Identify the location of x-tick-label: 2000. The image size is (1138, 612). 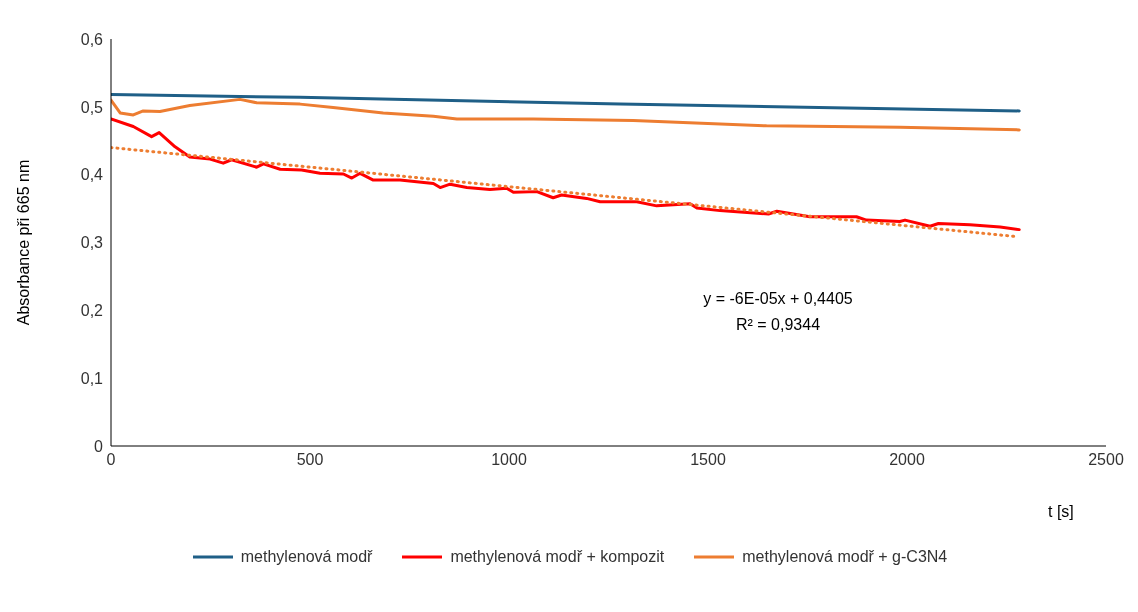
(907, 460).